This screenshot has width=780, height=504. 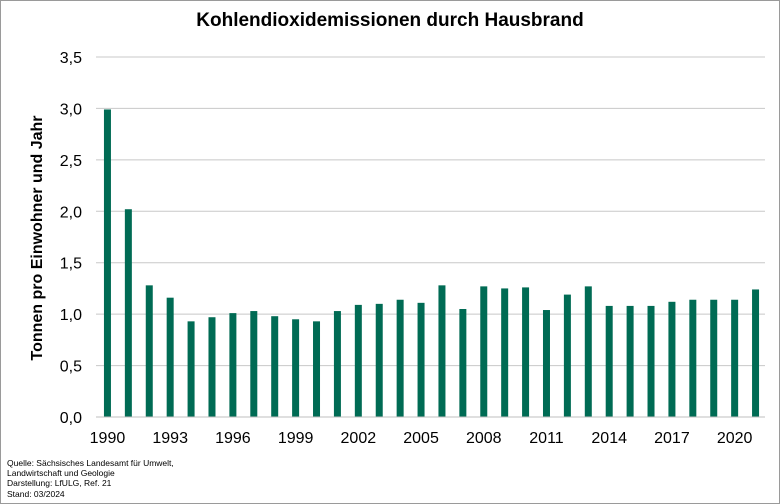 I want to click on bar-2001, so click(x=337, y=364).